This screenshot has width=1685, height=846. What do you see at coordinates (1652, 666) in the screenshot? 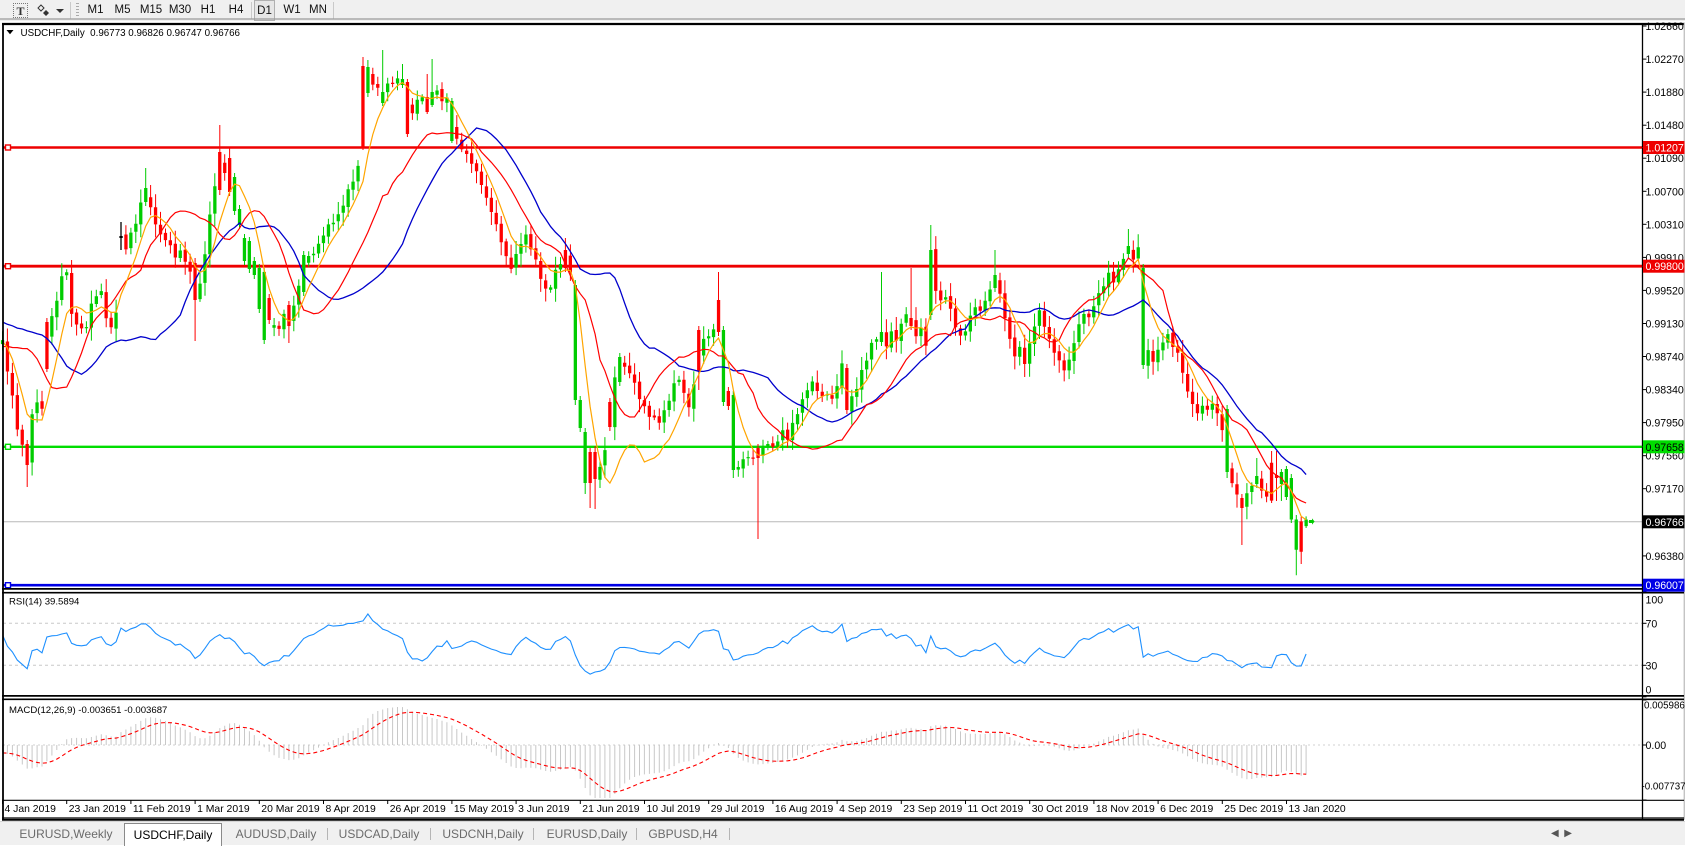
I see `svg-text: 30` at bounding box center [1652, 666].